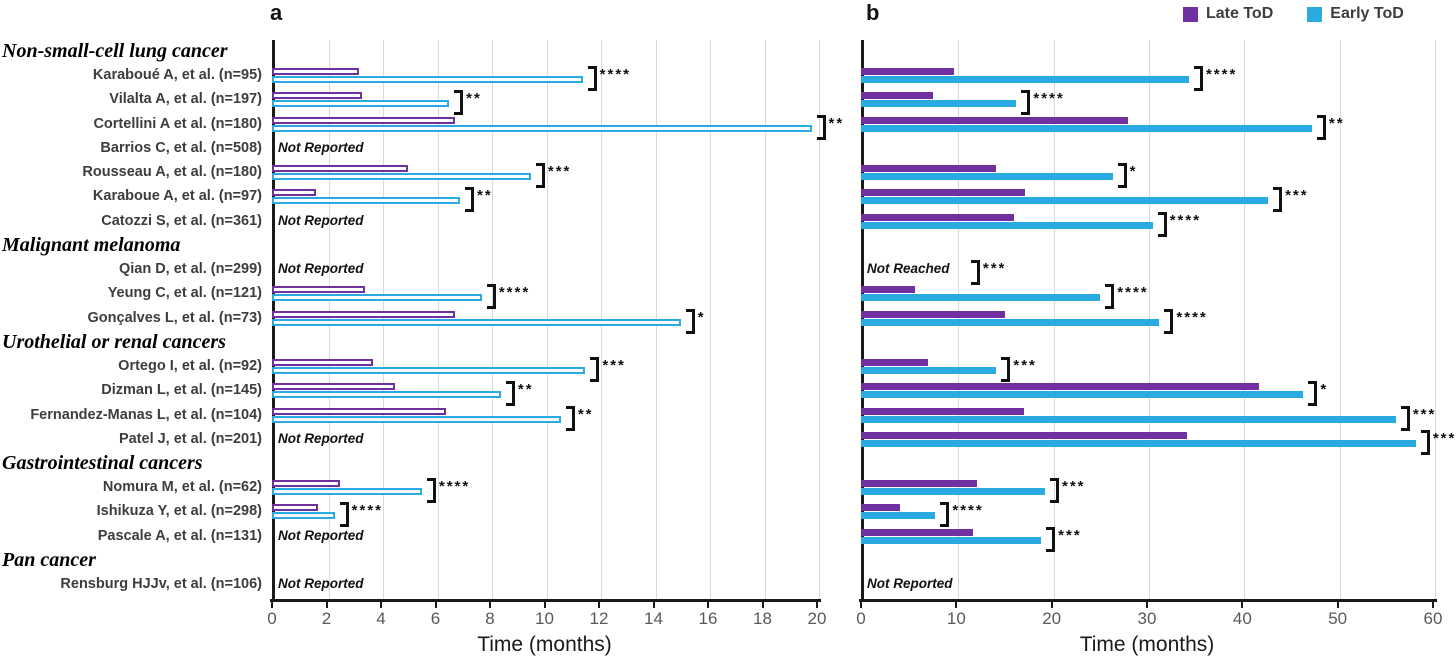 The image size is (1456, 667). Describe the element at coordinates (1147, 149) in the screenshot. I see `panel-b-cell` at that location.